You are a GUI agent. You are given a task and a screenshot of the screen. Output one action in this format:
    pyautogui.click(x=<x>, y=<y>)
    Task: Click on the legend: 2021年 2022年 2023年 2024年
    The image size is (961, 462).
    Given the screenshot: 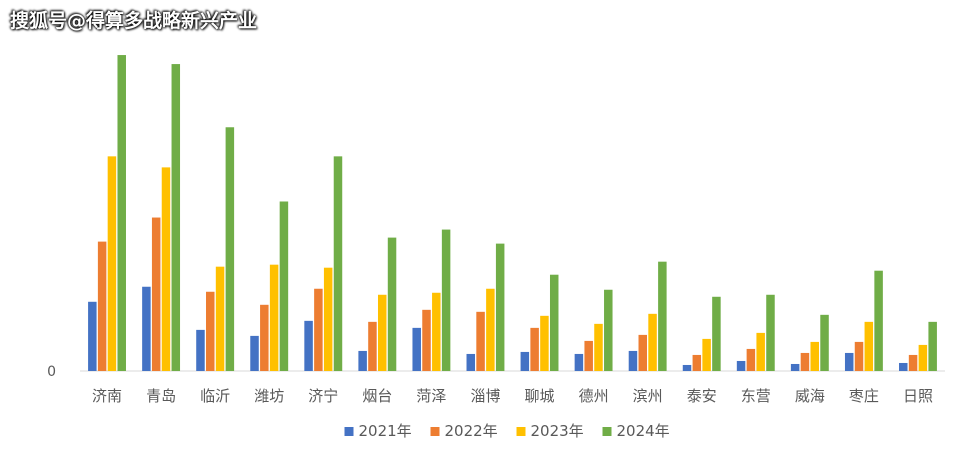 What is the action you would take?
    pyautogui.click(x=507, y=431)
    